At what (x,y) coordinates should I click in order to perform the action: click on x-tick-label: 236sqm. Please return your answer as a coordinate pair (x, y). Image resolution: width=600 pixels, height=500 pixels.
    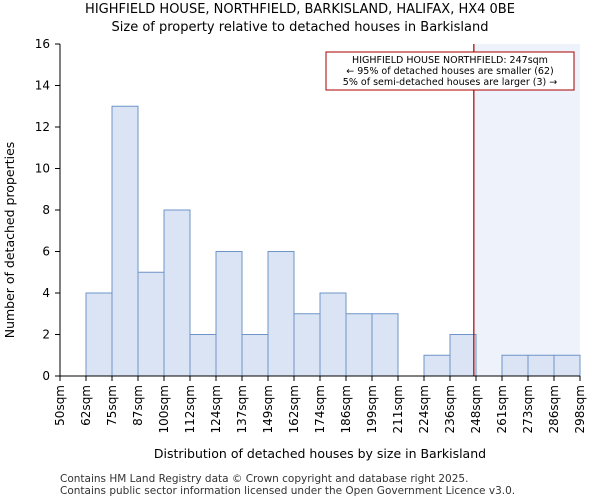
    Looking at the image, I should click on (450, 409).